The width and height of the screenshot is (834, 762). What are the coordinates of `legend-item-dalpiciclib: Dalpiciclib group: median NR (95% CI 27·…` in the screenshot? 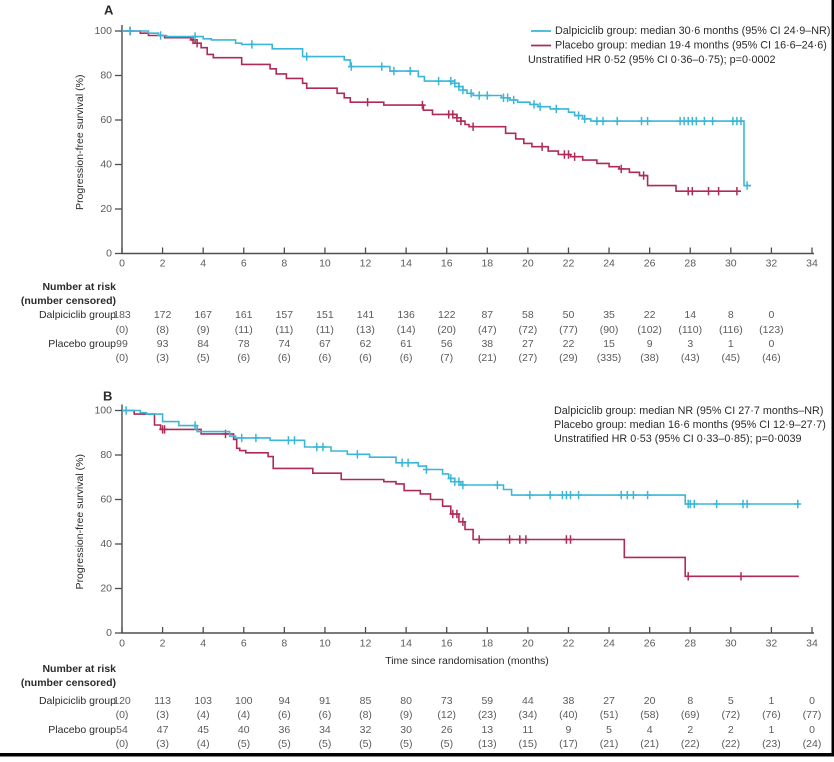 It's located at (688, 411).